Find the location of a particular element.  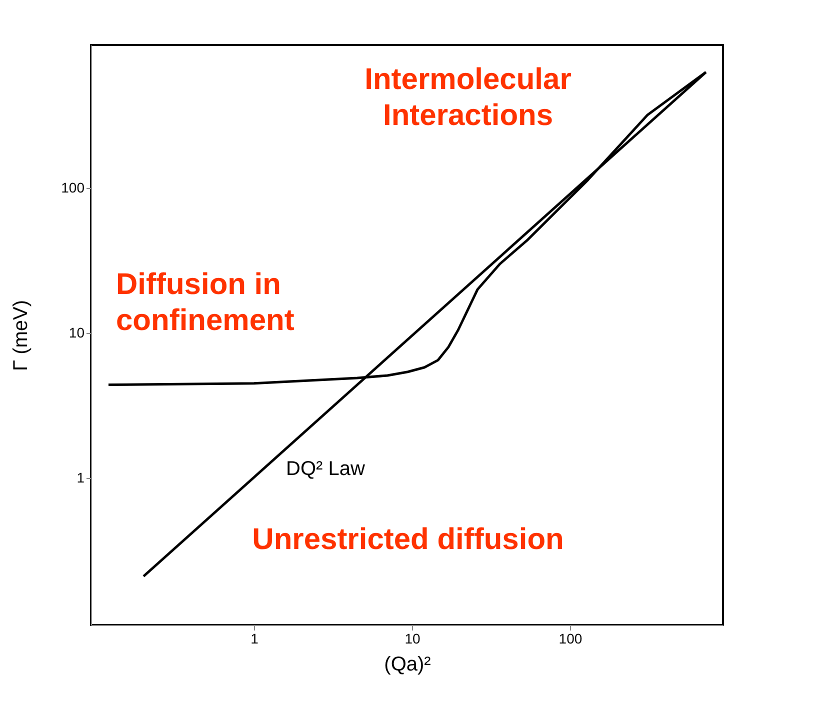

annotation: DQ² Law is located at coordinates (326, 469).